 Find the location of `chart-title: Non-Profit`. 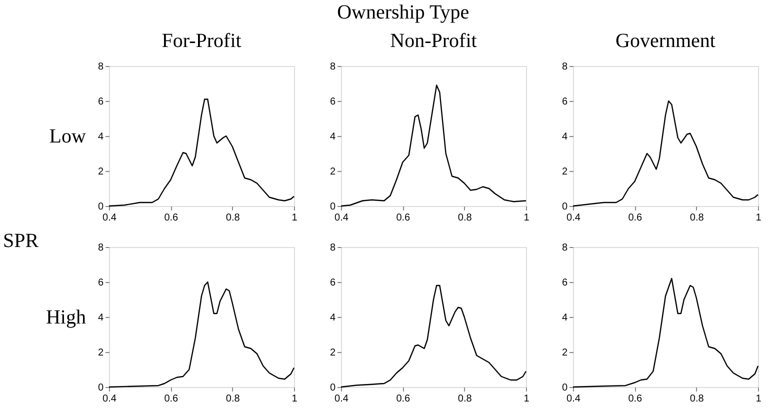

chart-title: Non-Profit is located at coordinates (434, 41).